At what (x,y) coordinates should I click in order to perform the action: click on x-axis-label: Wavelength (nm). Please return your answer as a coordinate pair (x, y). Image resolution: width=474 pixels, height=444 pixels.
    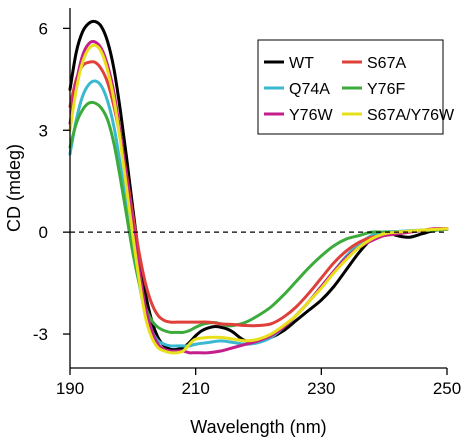
    Looking at the image, I should click on (258, 427).